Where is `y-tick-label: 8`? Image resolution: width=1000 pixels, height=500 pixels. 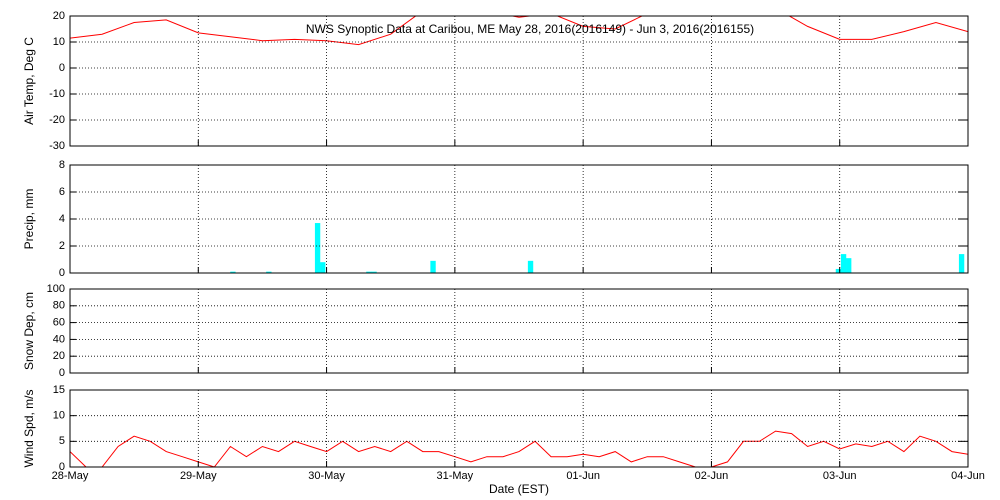 y-tick-label: 8 is located at coordinates (62, 165).